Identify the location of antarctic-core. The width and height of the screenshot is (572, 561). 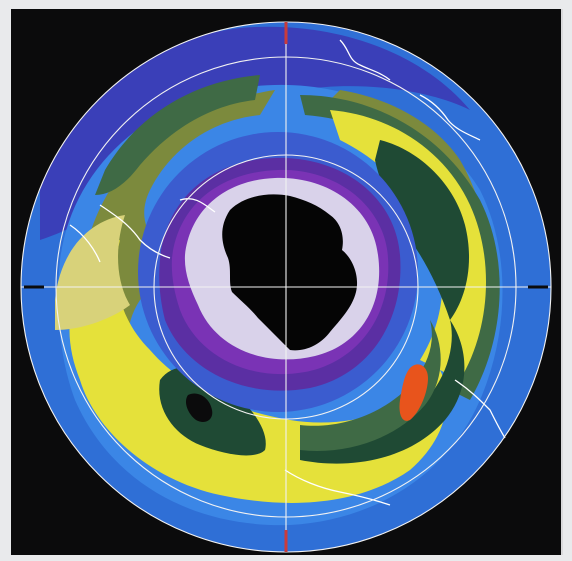
(290, 272).